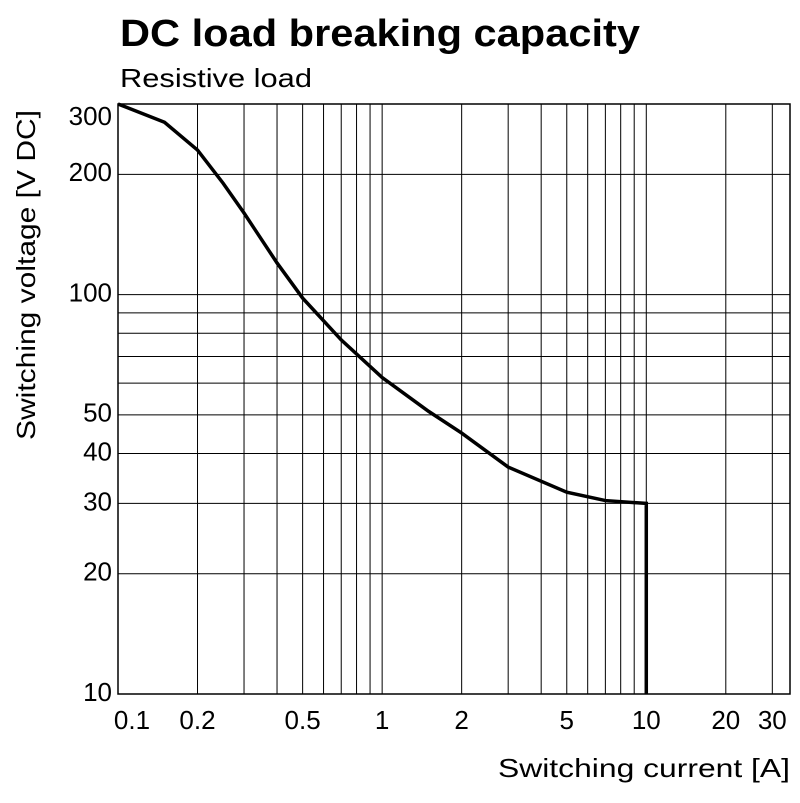 The width and height of the screenshot is (800, 803). I want to click on x-tick-label: 1, so click(382, 720).